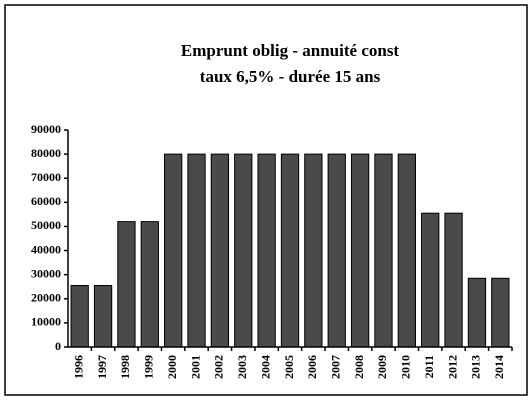 The image size is (532, 401). Describe the element at coordinates (359, 367) in the screenshot. I see `x-tick-label: 2008` at that location.